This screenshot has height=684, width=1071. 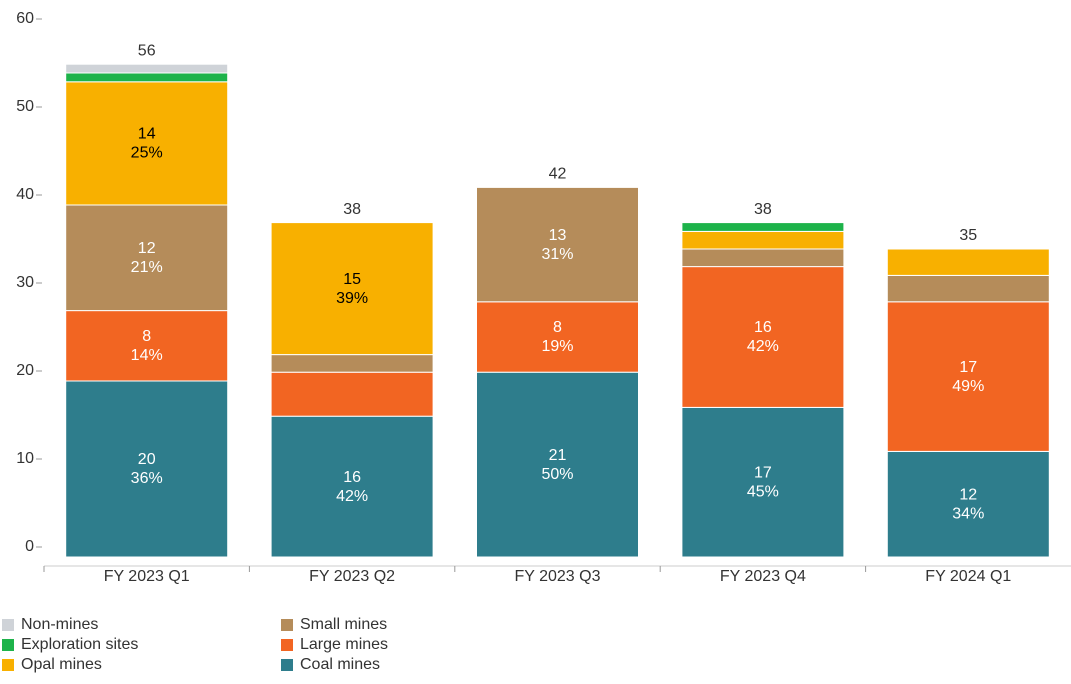 What do you see at coordinates (147, 50) in the screenshot?
I see `total-label: 56` at bounding box center [147, 50].